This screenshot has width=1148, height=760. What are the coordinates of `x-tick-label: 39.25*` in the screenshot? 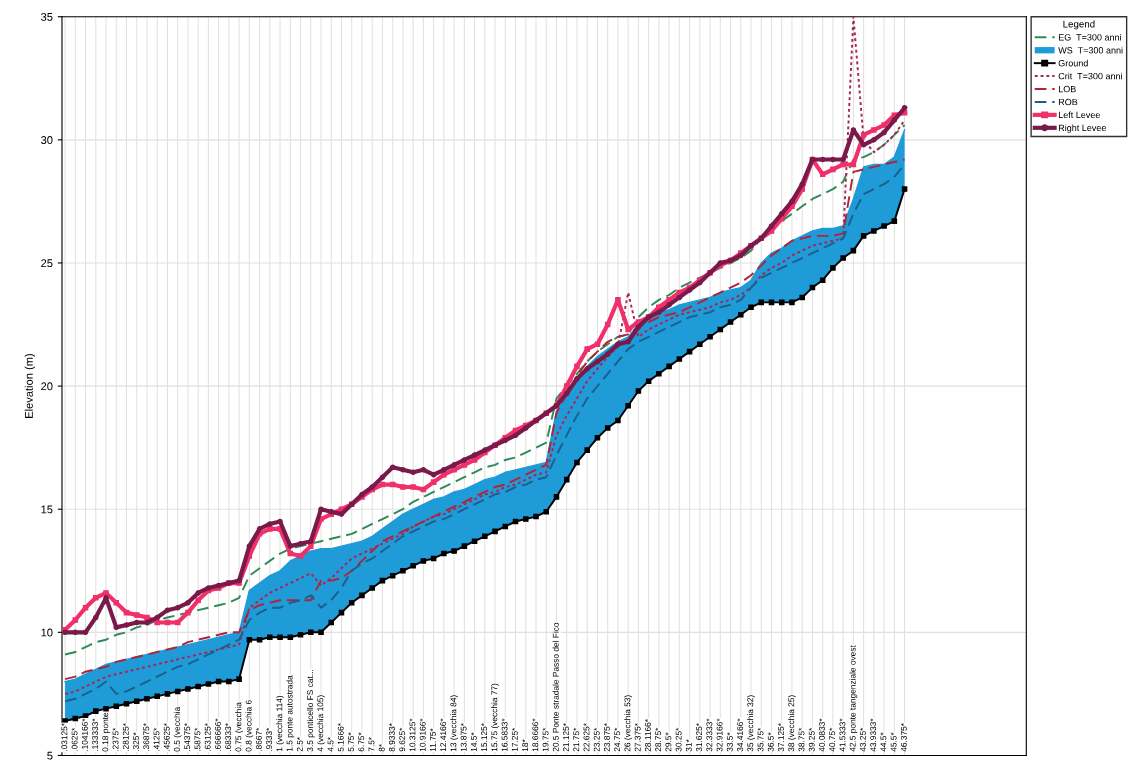 It's located at (811, 739).